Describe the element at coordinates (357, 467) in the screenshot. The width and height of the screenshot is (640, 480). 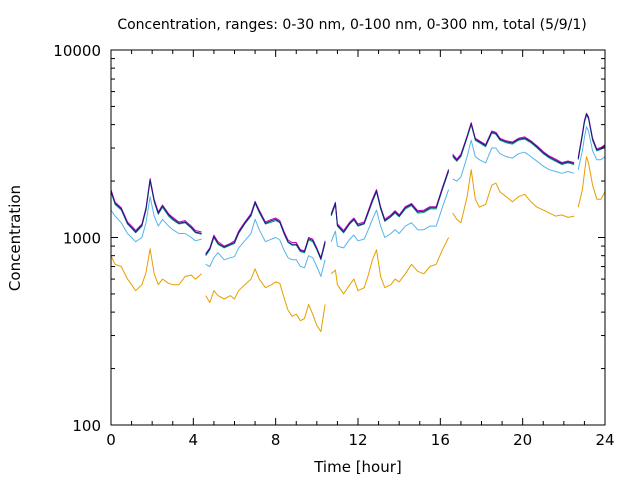
I see `x-axis-label: Time [hour]` at that location.